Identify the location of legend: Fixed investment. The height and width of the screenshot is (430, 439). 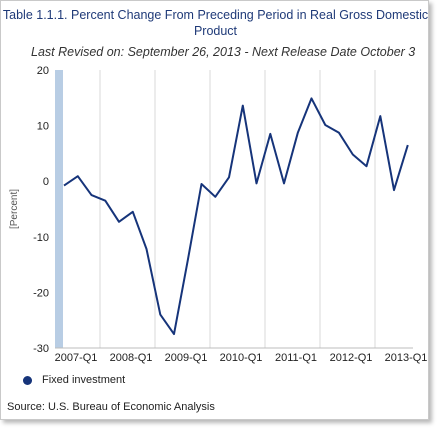
(74, 380).